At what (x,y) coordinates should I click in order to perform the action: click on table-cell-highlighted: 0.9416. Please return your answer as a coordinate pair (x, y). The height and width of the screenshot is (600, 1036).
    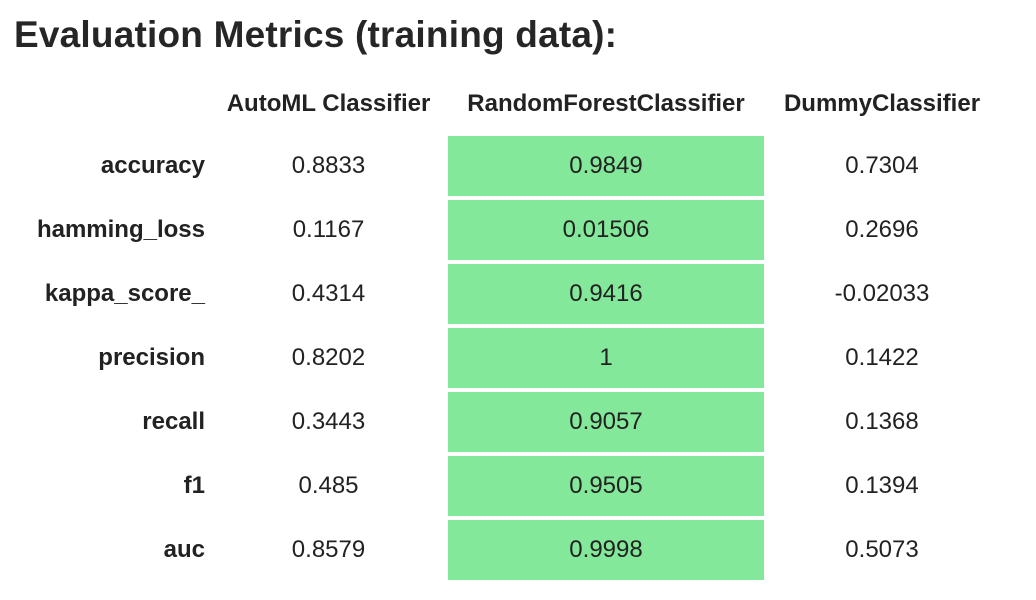
    Looking at the image, I should click on (606, 294).